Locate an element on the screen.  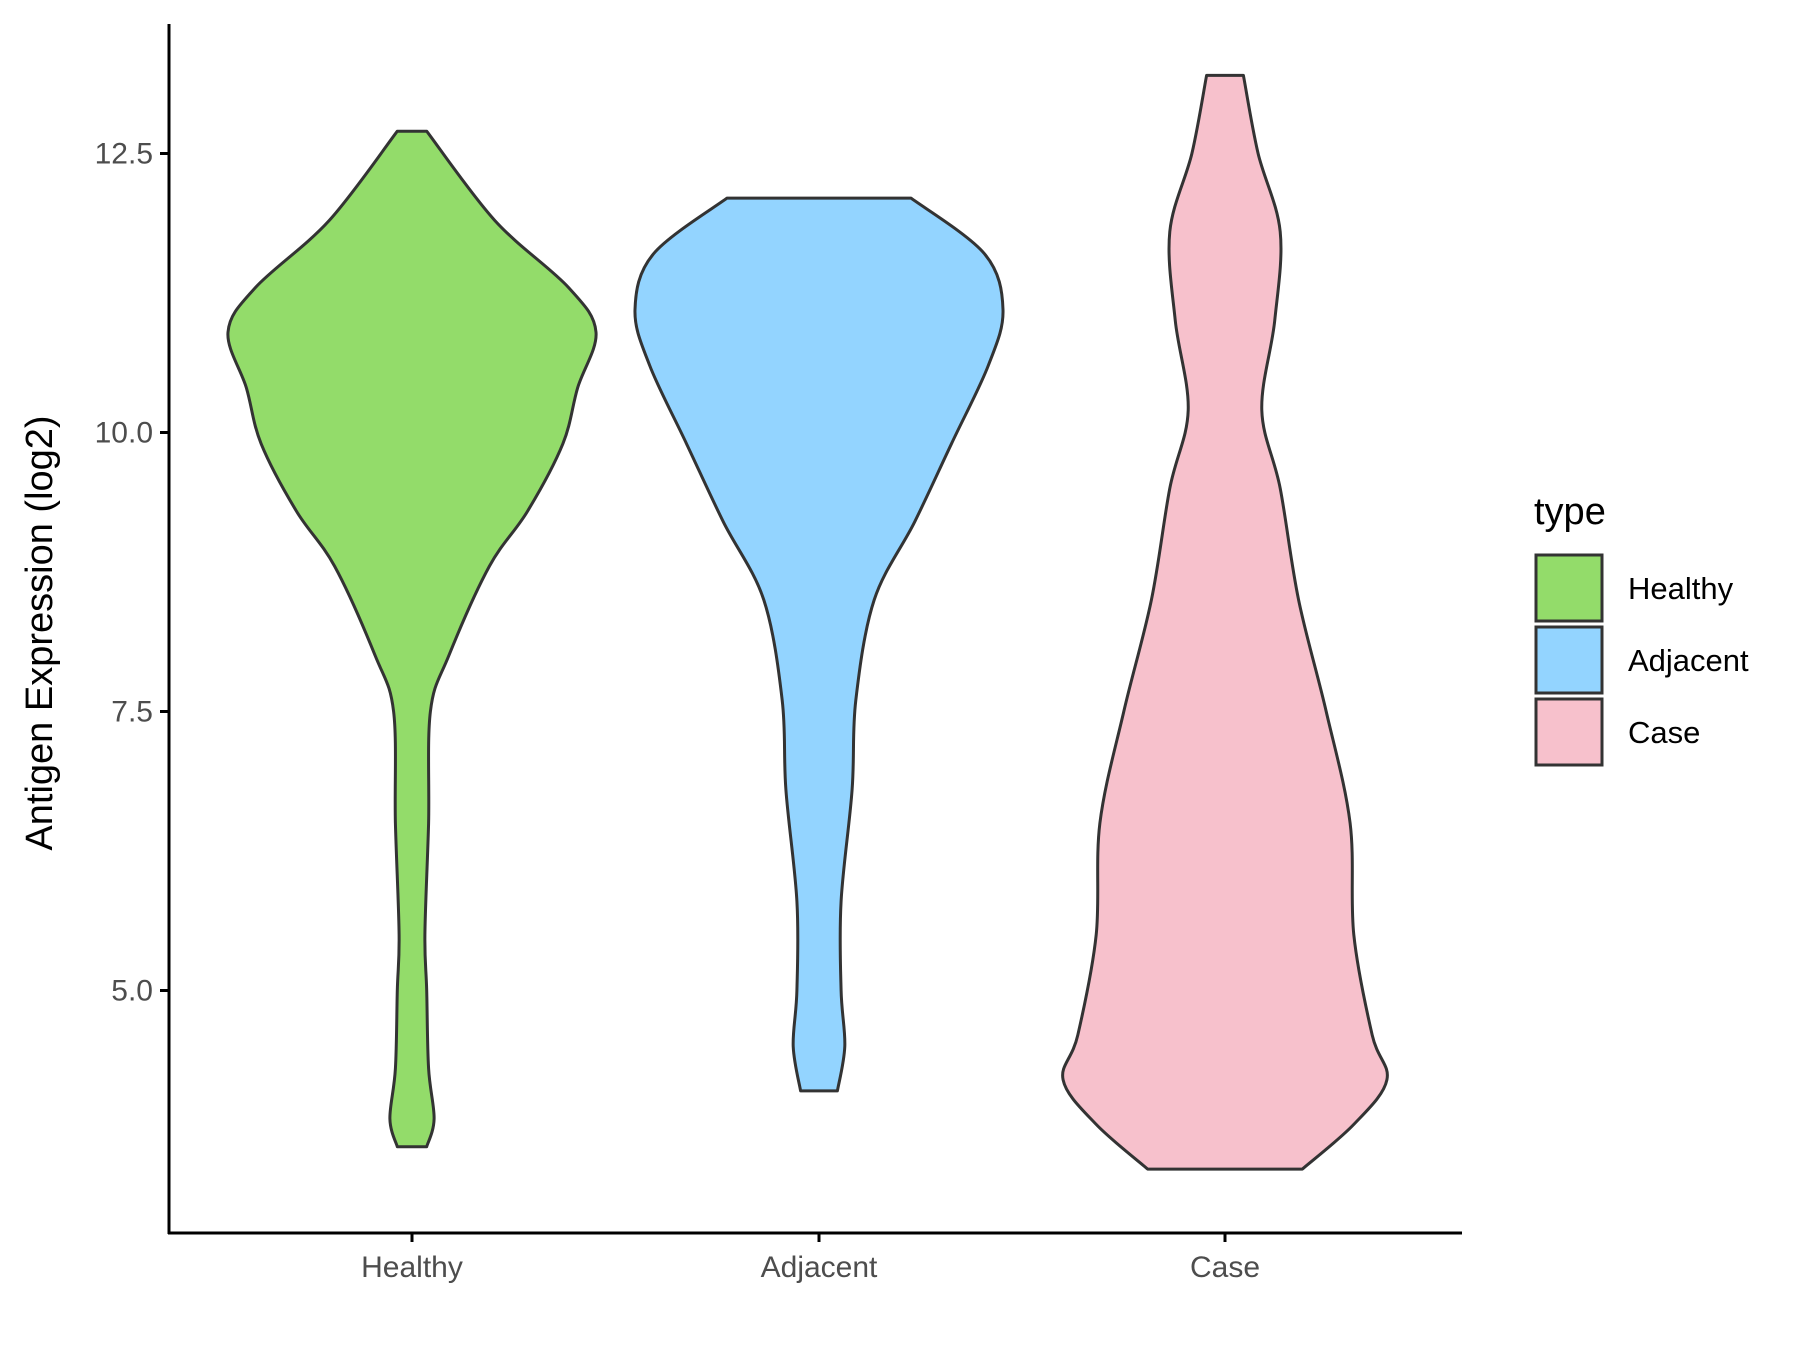
y-tick-label: 10.0 is located at coordinates (124, 433).